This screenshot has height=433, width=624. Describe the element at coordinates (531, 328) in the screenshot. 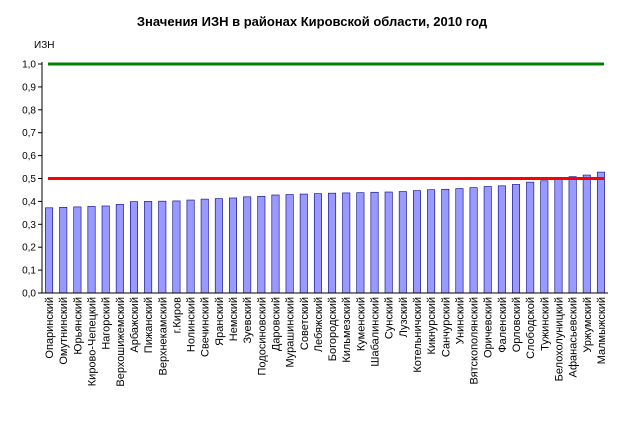

I see `x-tick-label: Слободской` at that location.